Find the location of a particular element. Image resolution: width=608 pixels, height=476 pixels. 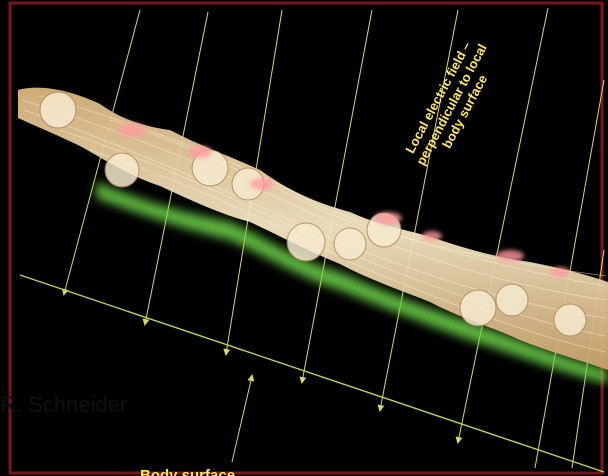

author-credit: R. Schneider is located at coordinates (64, 404).